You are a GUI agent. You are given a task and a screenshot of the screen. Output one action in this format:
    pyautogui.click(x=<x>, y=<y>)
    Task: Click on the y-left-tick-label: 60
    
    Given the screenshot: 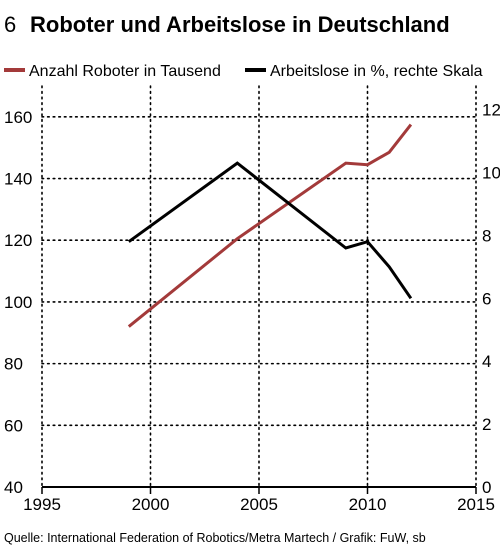 What is the action you would take?
    pyautogui.click(x=13, y=425)
    